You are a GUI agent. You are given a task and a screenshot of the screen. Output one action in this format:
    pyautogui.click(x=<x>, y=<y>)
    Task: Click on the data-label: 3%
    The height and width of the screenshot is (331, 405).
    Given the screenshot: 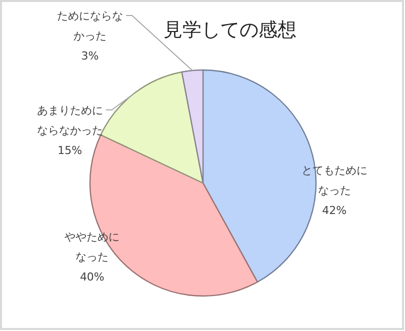 What is the action you would take?
    pyautogui.click(x=90, y=55)
    